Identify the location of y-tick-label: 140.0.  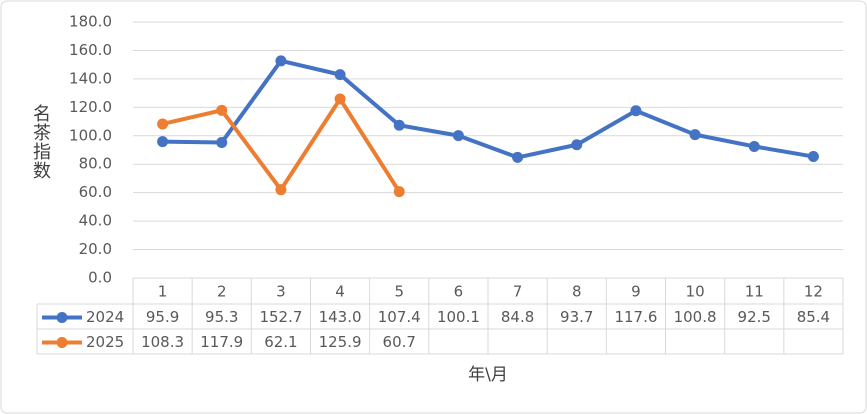
(90, 78).